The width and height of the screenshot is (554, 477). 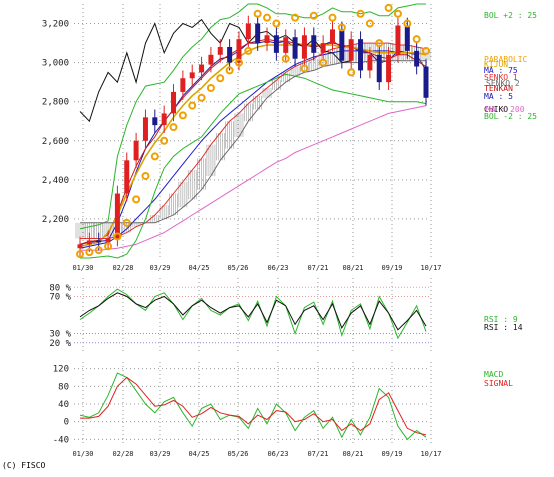 What do you see at coordinates (496, 64) in the screenshot?
I see `legend-kijun: KIJUN` at bounding box center [496, 64].